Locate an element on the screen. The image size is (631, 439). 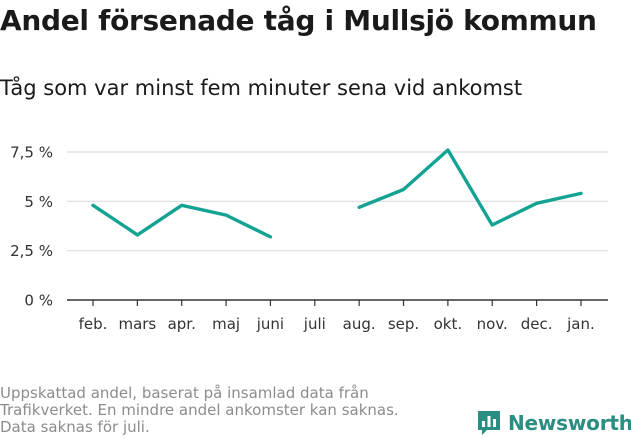
x-tick-label: aug. is located at coordinates (359, 324).